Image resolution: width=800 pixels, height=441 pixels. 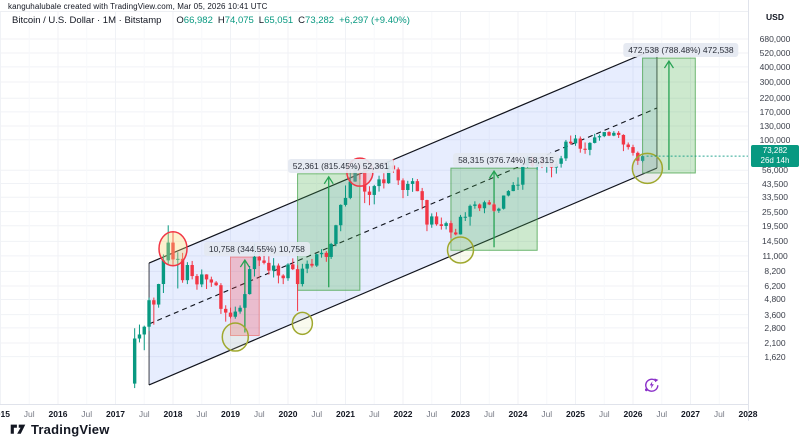 What do you see at coordinates (403, 414) in the screenshot?
I see `time-tick-year: 2022` at bounding box center [403, 414].